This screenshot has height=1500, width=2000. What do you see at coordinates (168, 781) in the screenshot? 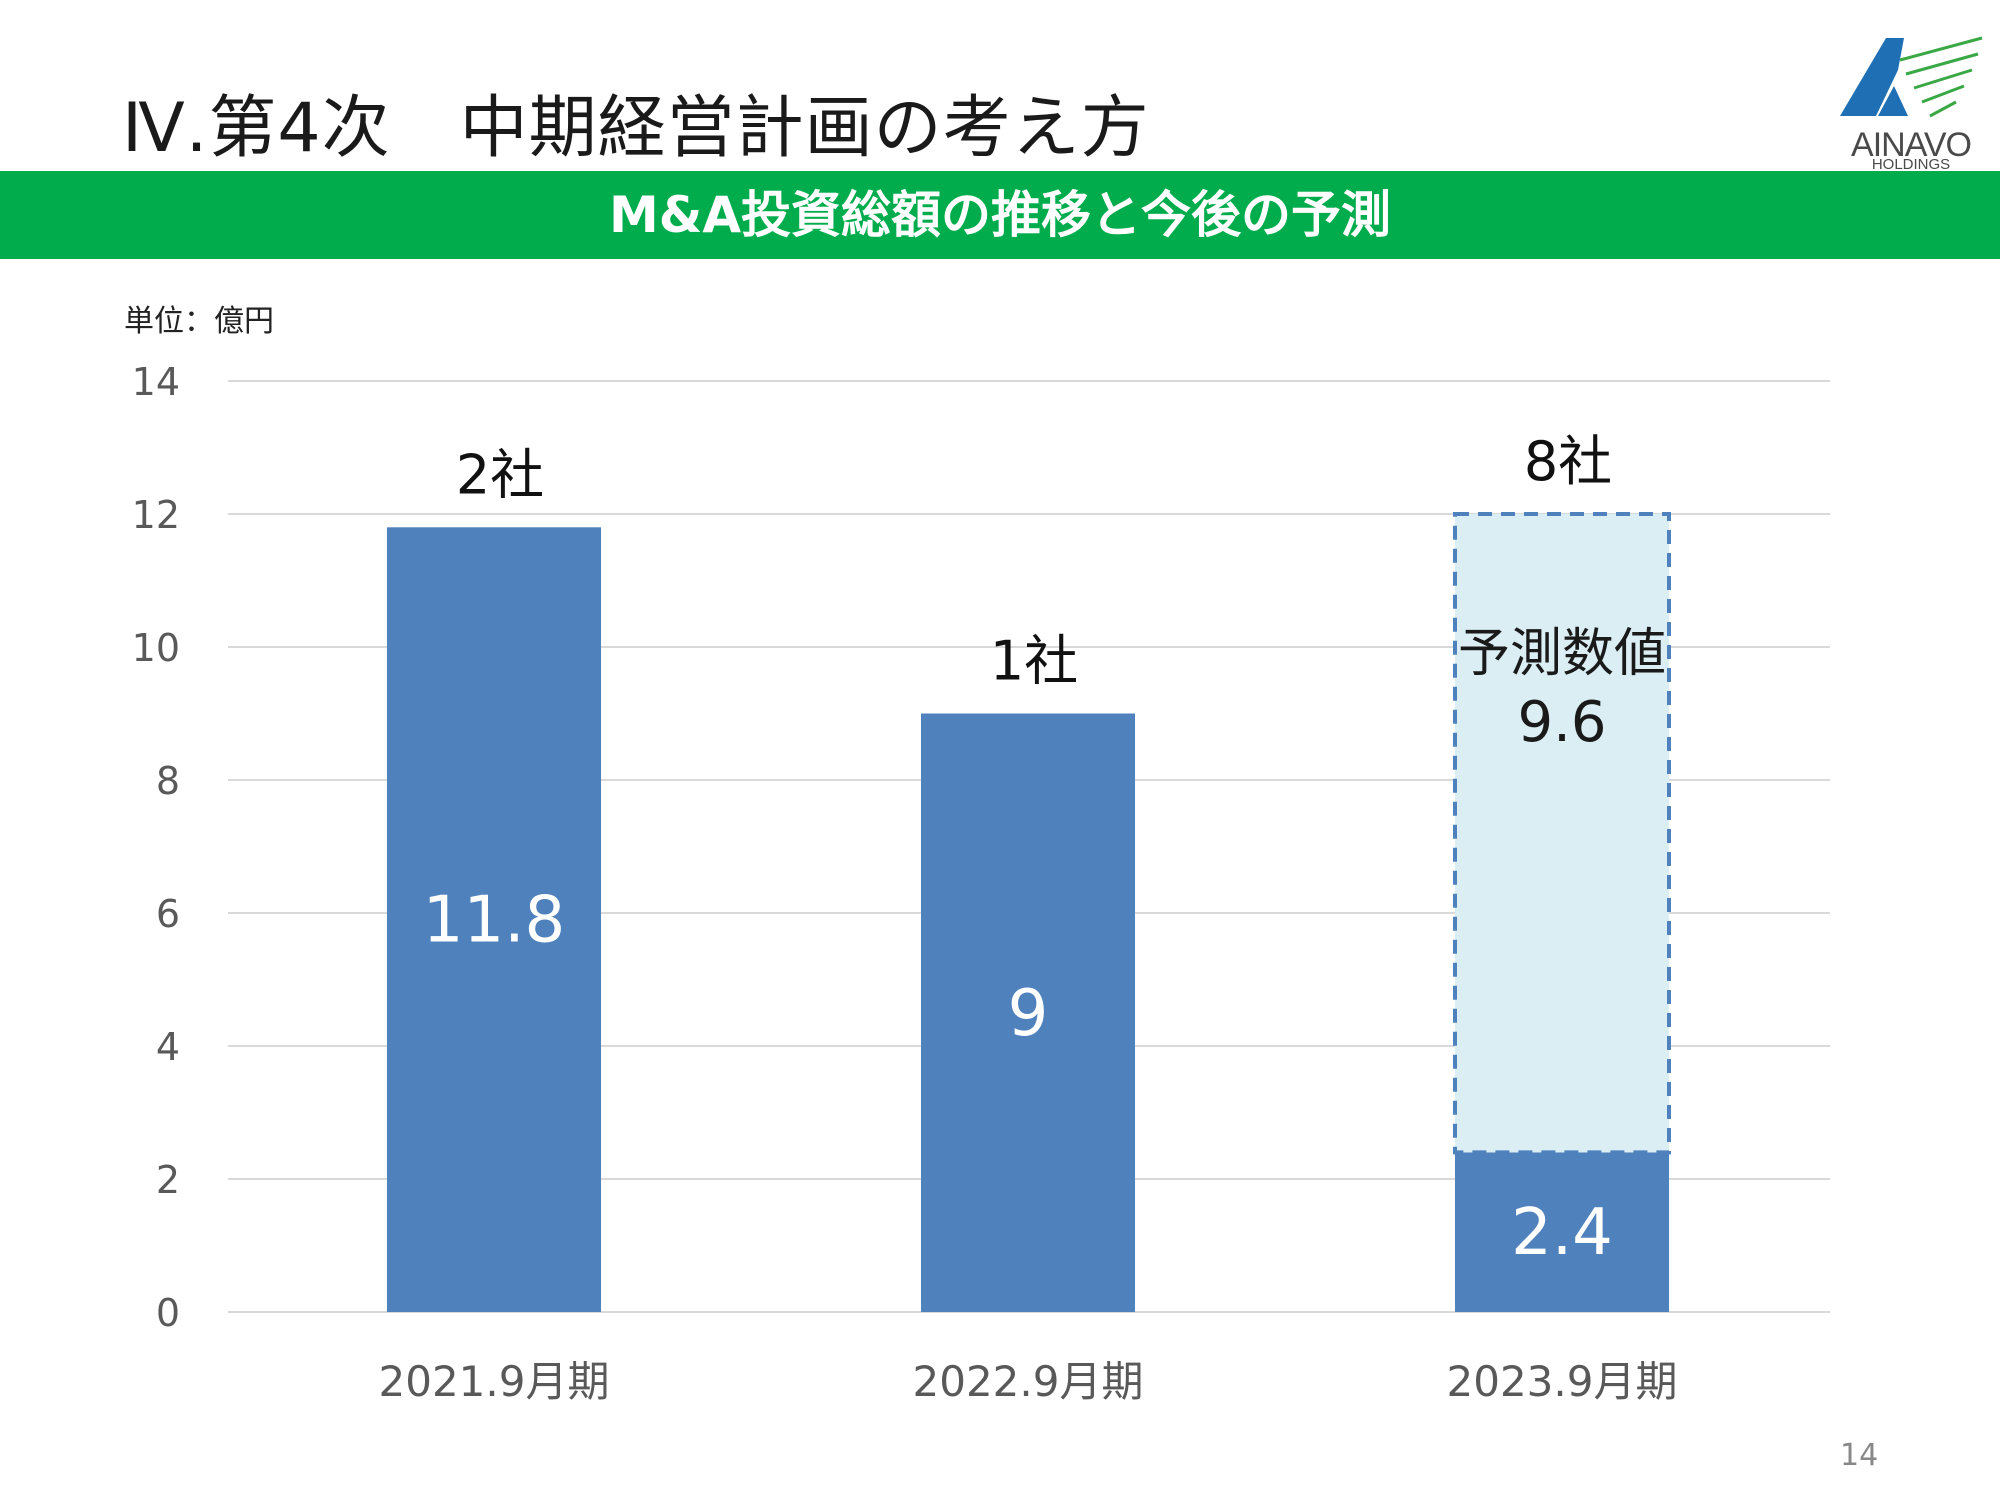
I see `y-tick-label: 8` at bounding box center [168, 781].